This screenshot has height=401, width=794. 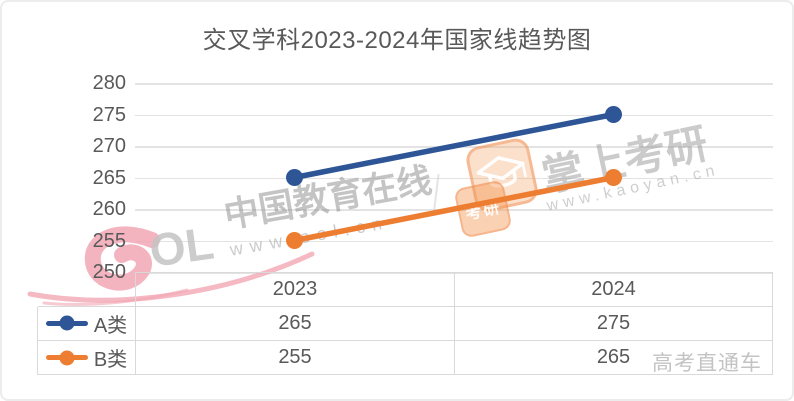 I want to click on table-header-2024: 2024, so click(x=613, y=289).